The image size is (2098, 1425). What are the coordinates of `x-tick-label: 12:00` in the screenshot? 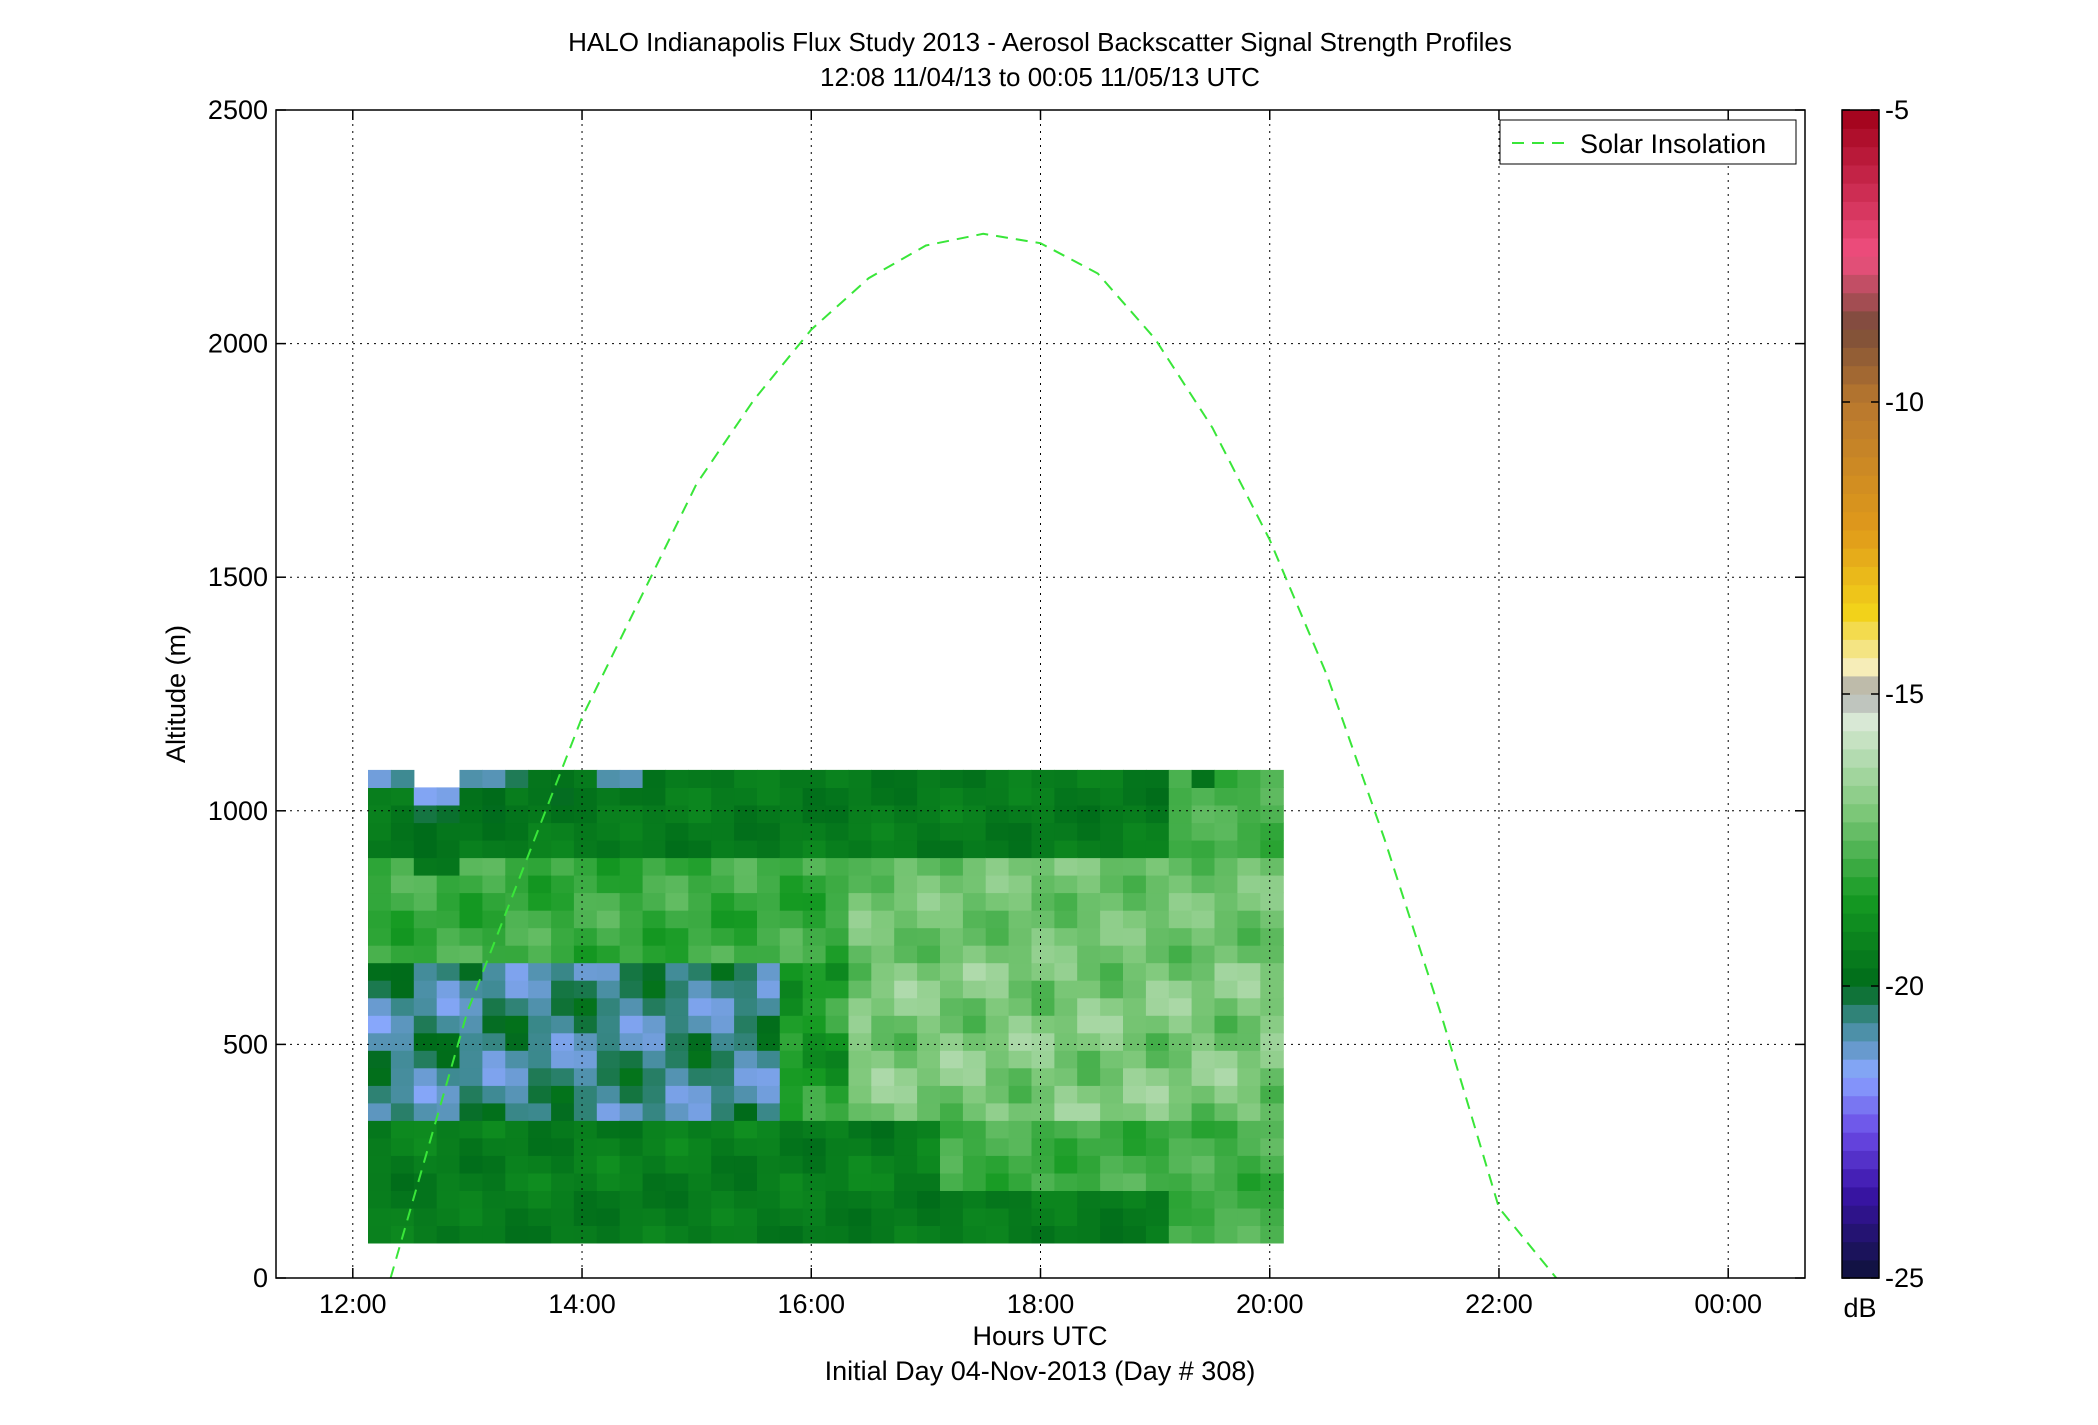 It's located at (353, 1304).